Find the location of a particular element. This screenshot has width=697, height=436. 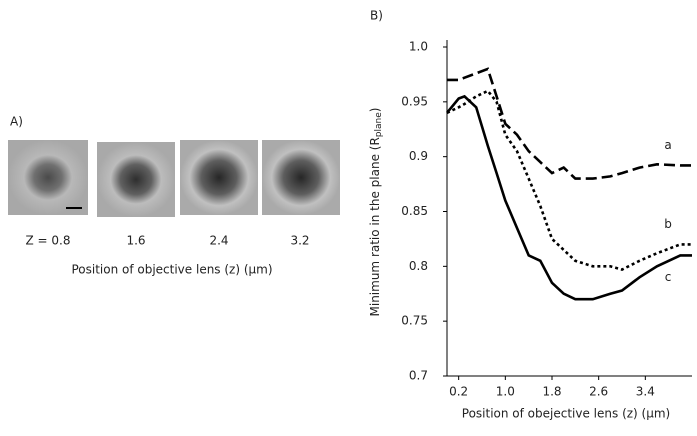

y-label-close: ) is located at coordinates (375, 110).